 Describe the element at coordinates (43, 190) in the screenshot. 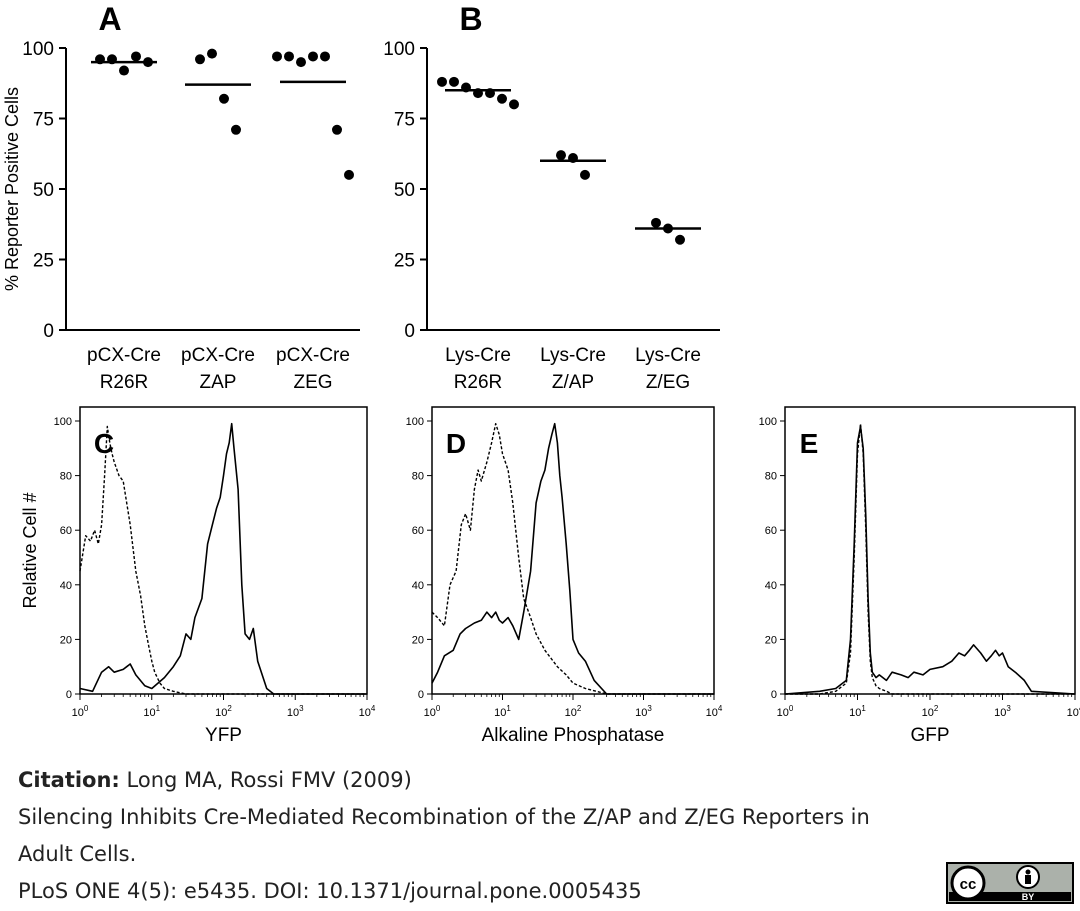

I see `panel-A-y-tick-label: 50` at that location.